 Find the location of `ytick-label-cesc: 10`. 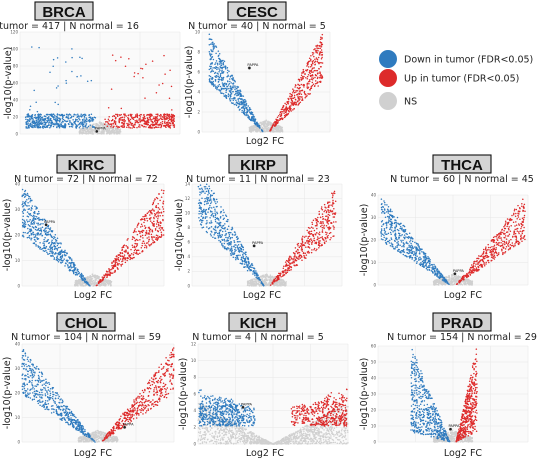

ytick-label-cesc: 10 is located at coordinates (198, 31).